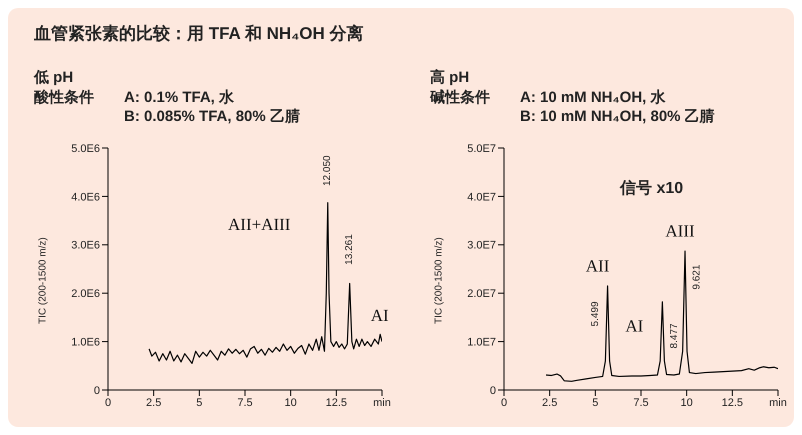  Describe the element at coordinates (481, 342) in the screenshot. I see `y-tick-label: 1.0E7` at that location.